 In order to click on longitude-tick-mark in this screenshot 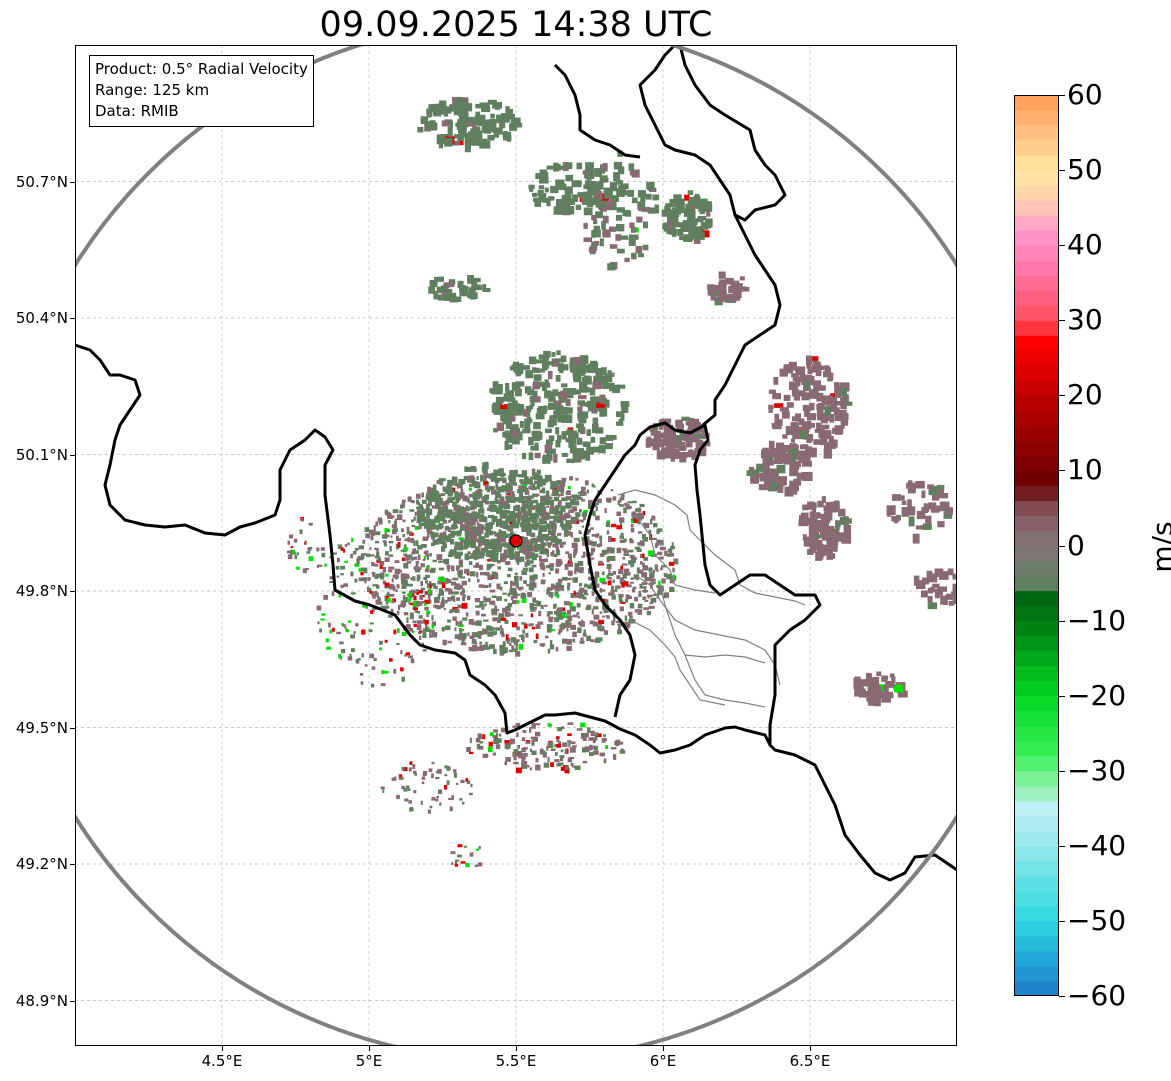, I will do `click(369, 1048)`.